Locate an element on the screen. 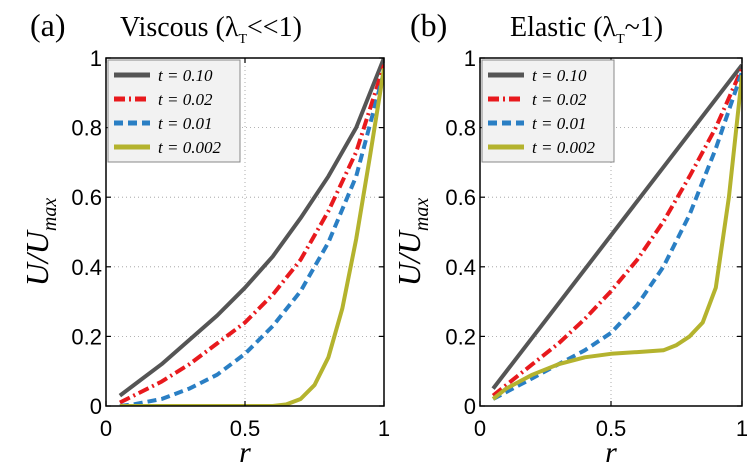  panel-title-tail: <<1) is located at coordinates (274, 27).